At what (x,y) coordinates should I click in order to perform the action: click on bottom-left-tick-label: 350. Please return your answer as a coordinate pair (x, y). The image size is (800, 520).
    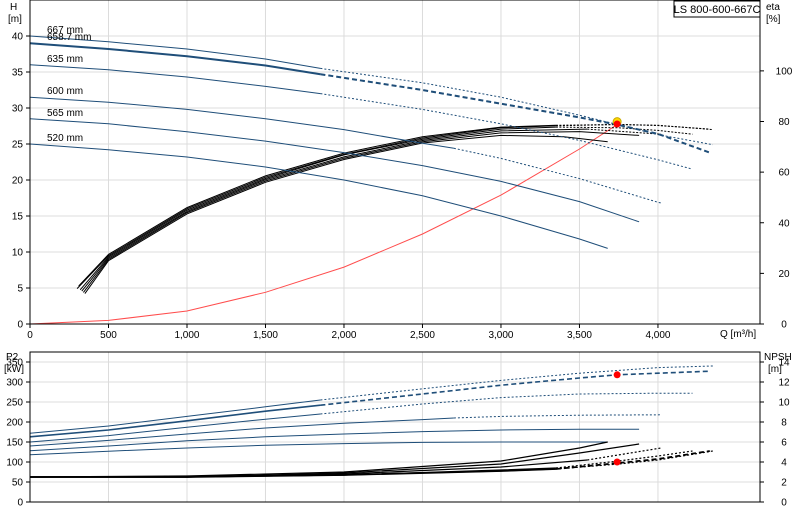
    Looking at the image, I should click on (14, 363).